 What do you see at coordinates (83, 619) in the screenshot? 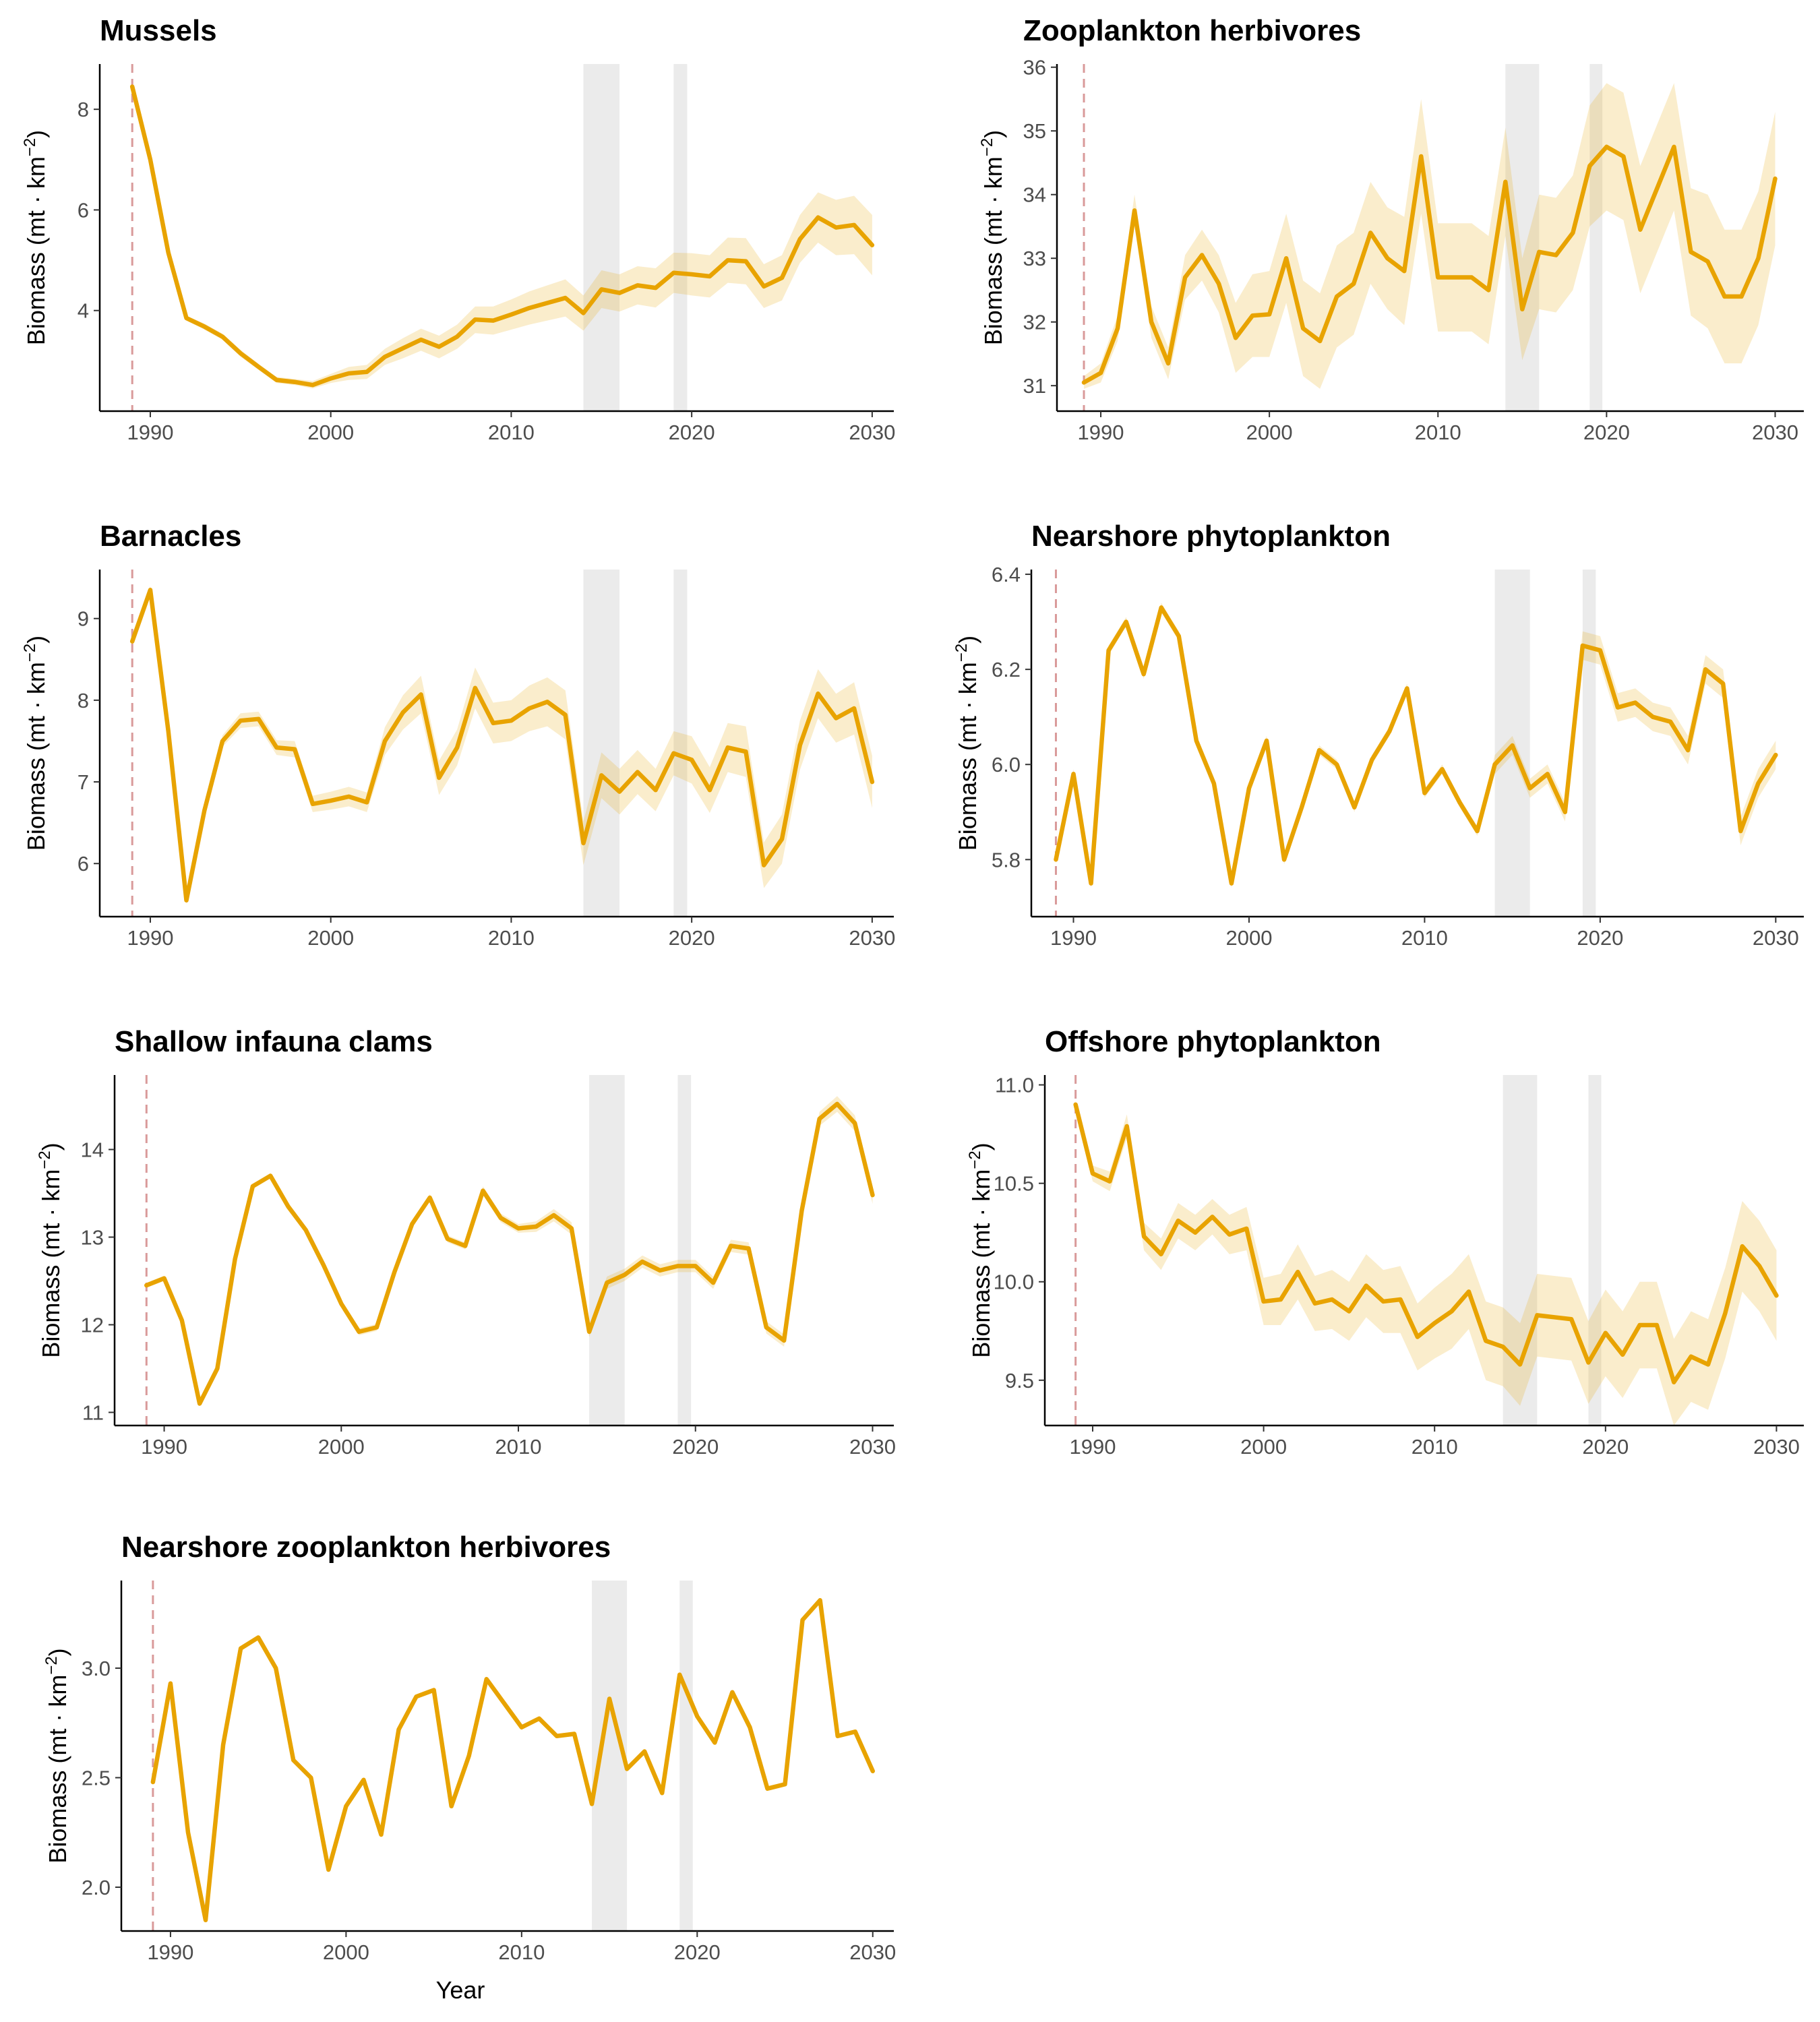
I see `y-tick-label: 9` at bounding box center [83, 619].